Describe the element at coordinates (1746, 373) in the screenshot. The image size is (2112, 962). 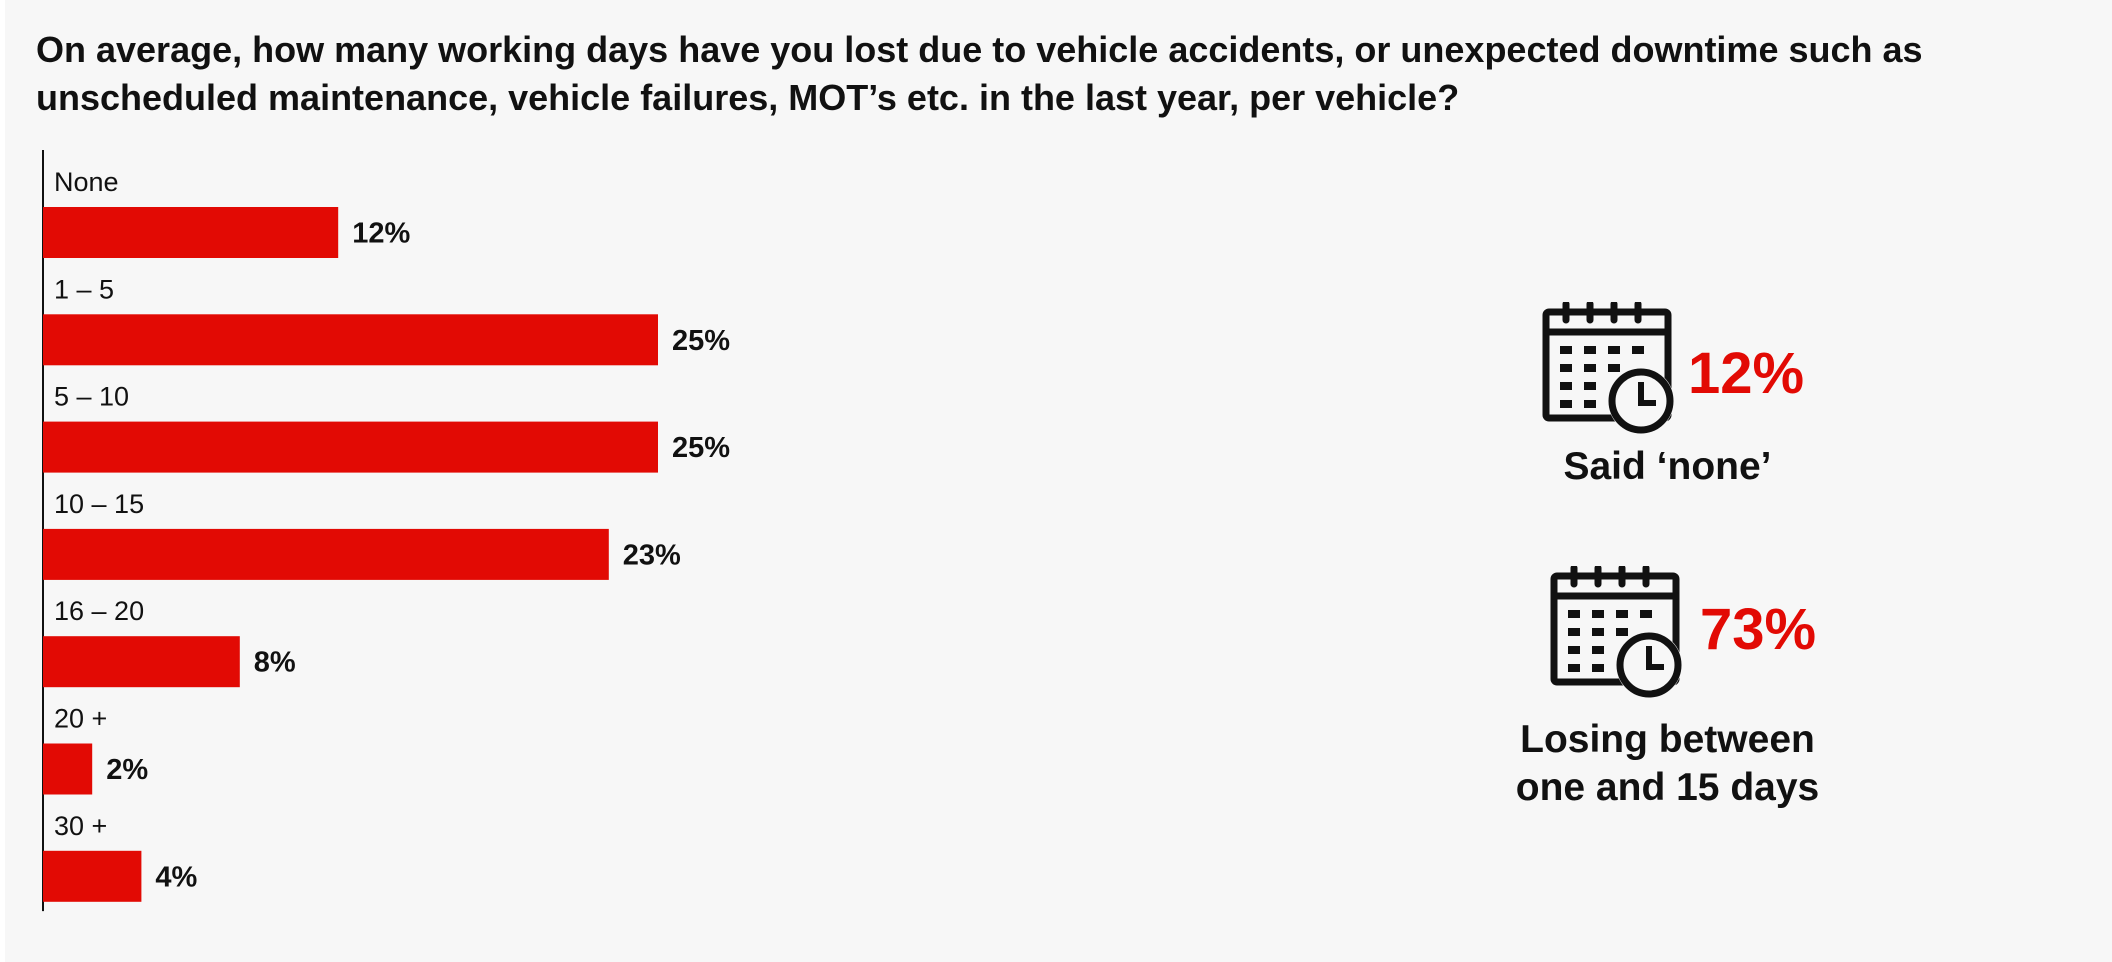
I see `stat-value-none: 12%` at that location.